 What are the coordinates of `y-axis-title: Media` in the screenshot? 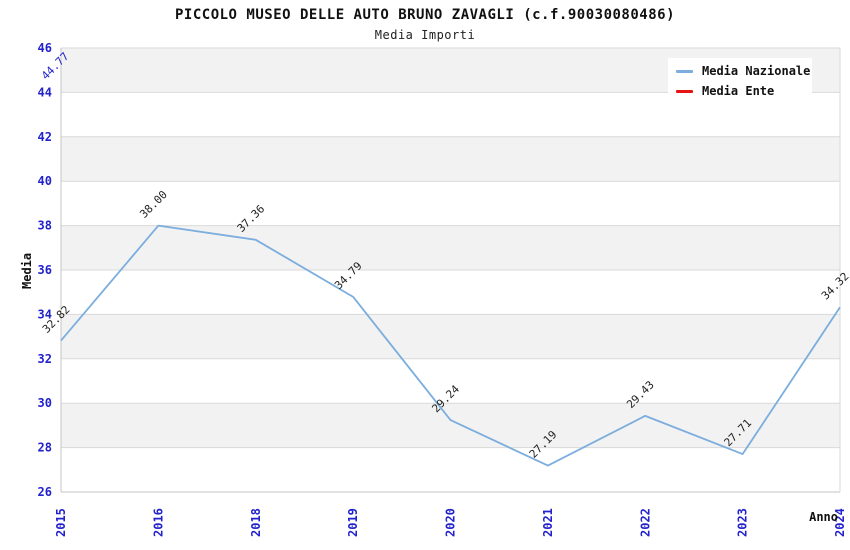 It's located at (27, 271).